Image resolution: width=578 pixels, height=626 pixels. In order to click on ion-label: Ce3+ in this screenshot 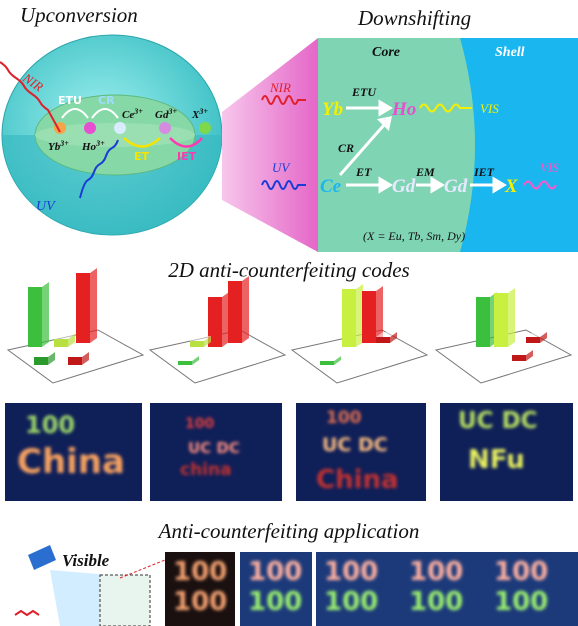, I will do `click(132, 114)`.